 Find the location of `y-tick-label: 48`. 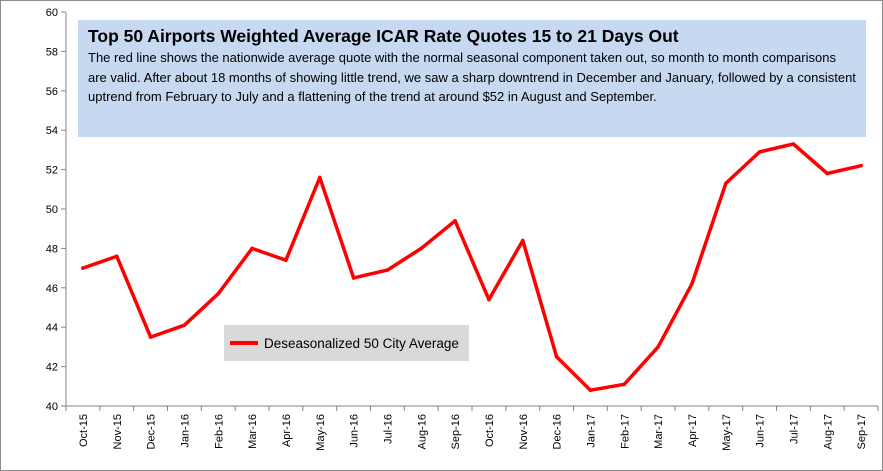

y-tick-label: 48 is located at coordinates (52, 249).